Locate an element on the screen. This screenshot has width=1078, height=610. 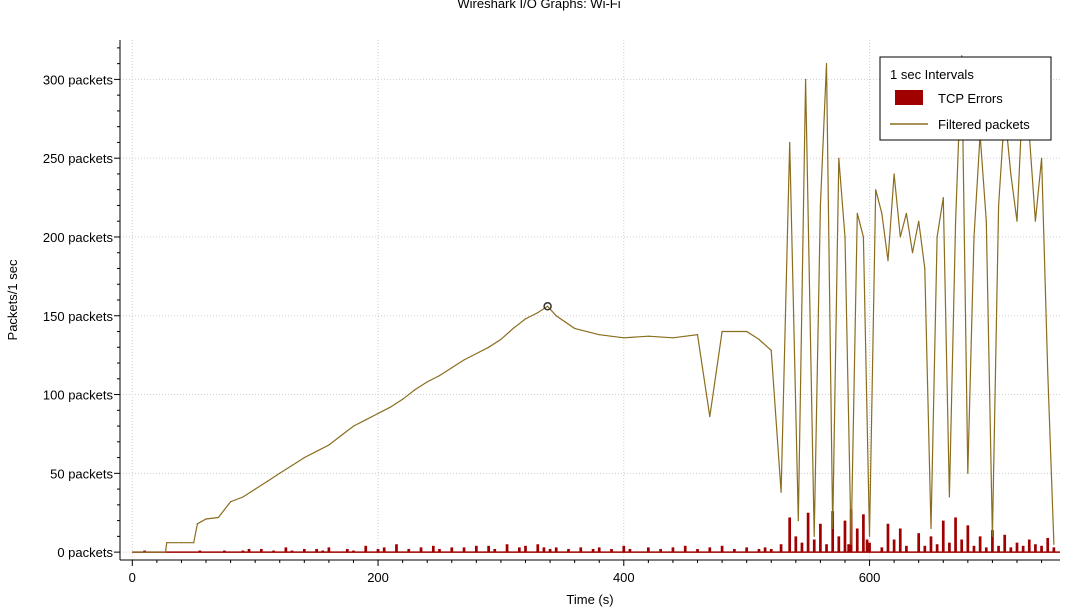
x-axis-label: Time (s) is located at coordinates (589, 599).